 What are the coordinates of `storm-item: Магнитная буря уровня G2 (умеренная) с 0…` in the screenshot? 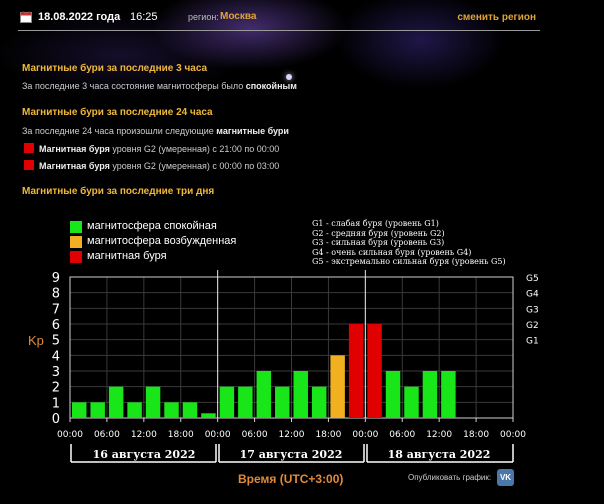 It's located at (151, 165).